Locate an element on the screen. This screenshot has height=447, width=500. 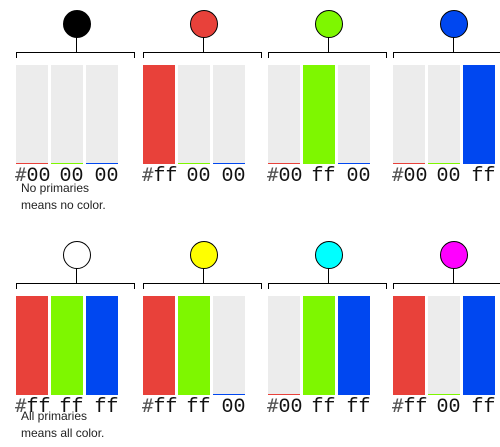
hex-code: #ff ff 00 is located at coordinates (199, 407).